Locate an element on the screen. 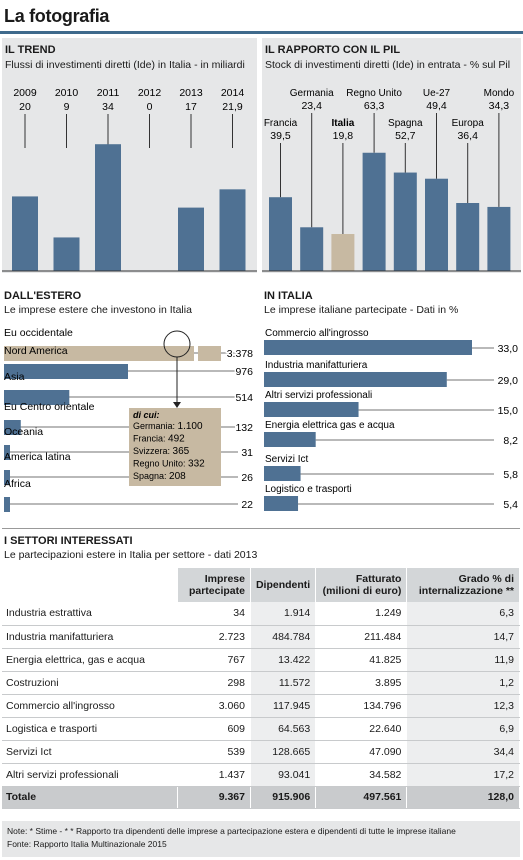 The height and width of the screenshot is (860, 523). table-header-cell: Grado % di internalizzazione ** is located at coordinates (463, 585).